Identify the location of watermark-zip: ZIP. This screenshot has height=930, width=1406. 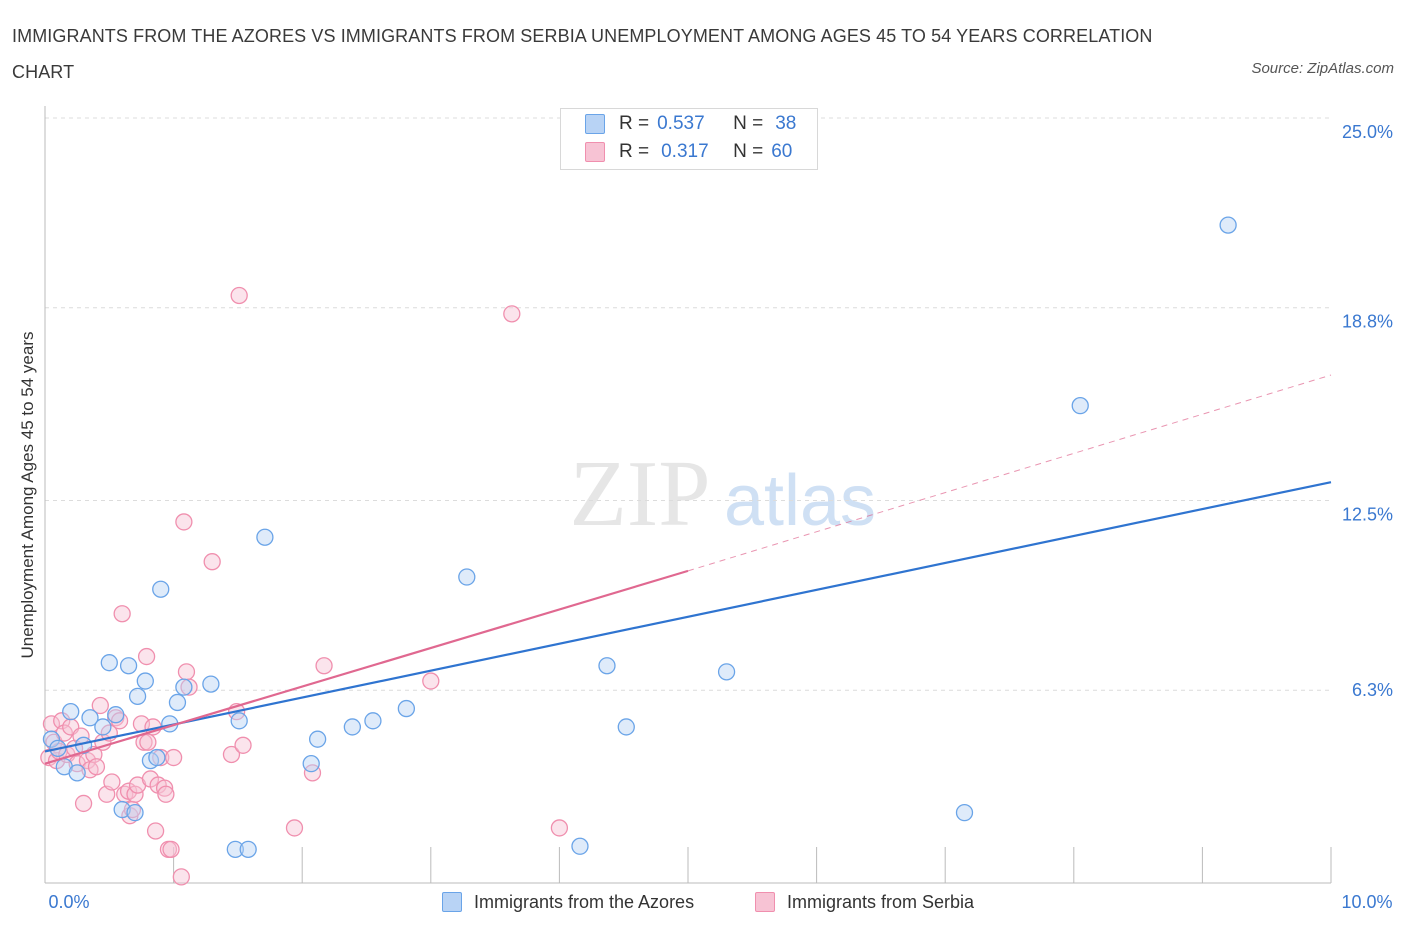
(640, 494).